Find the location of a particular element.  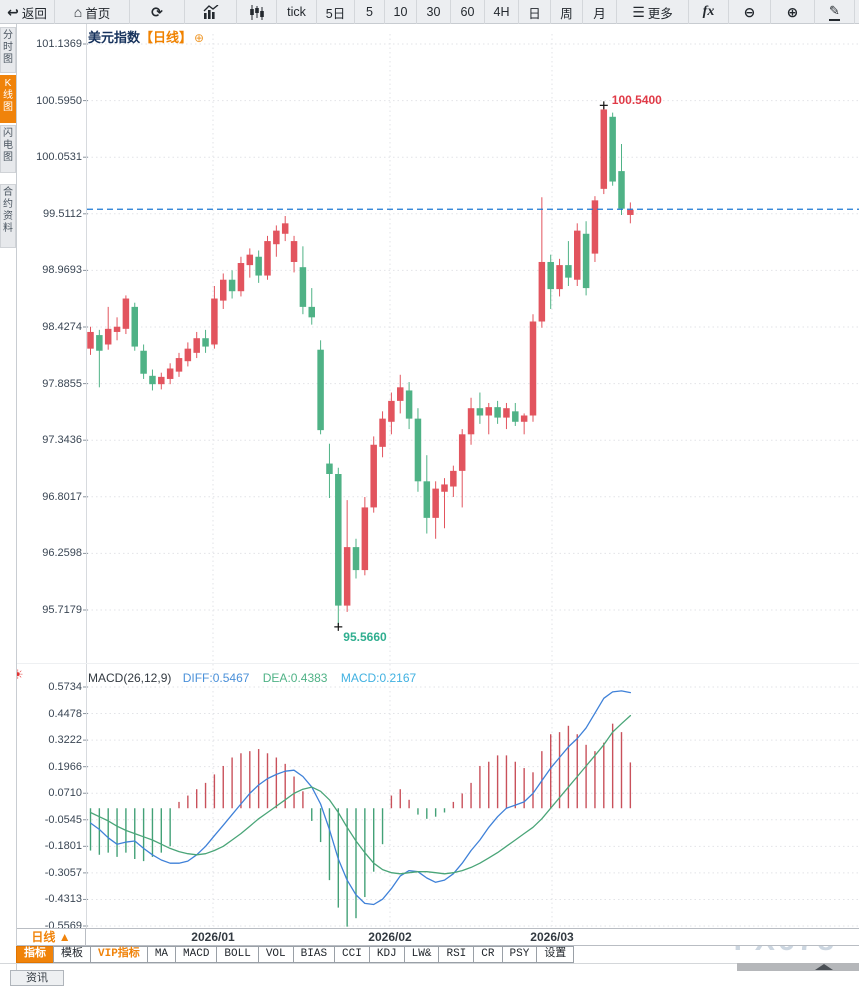

macd-macd-value: MACD:0.2167 is located at coordinates (378, 678).